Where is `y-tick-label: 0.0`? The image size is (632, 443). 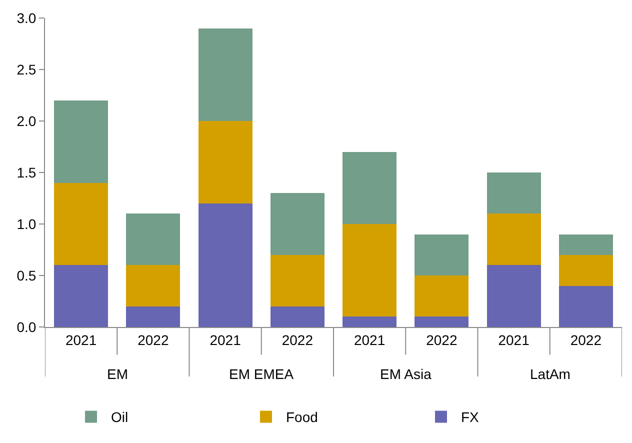 y-tick-label: 0.0 is located at coordinates (26, 326).